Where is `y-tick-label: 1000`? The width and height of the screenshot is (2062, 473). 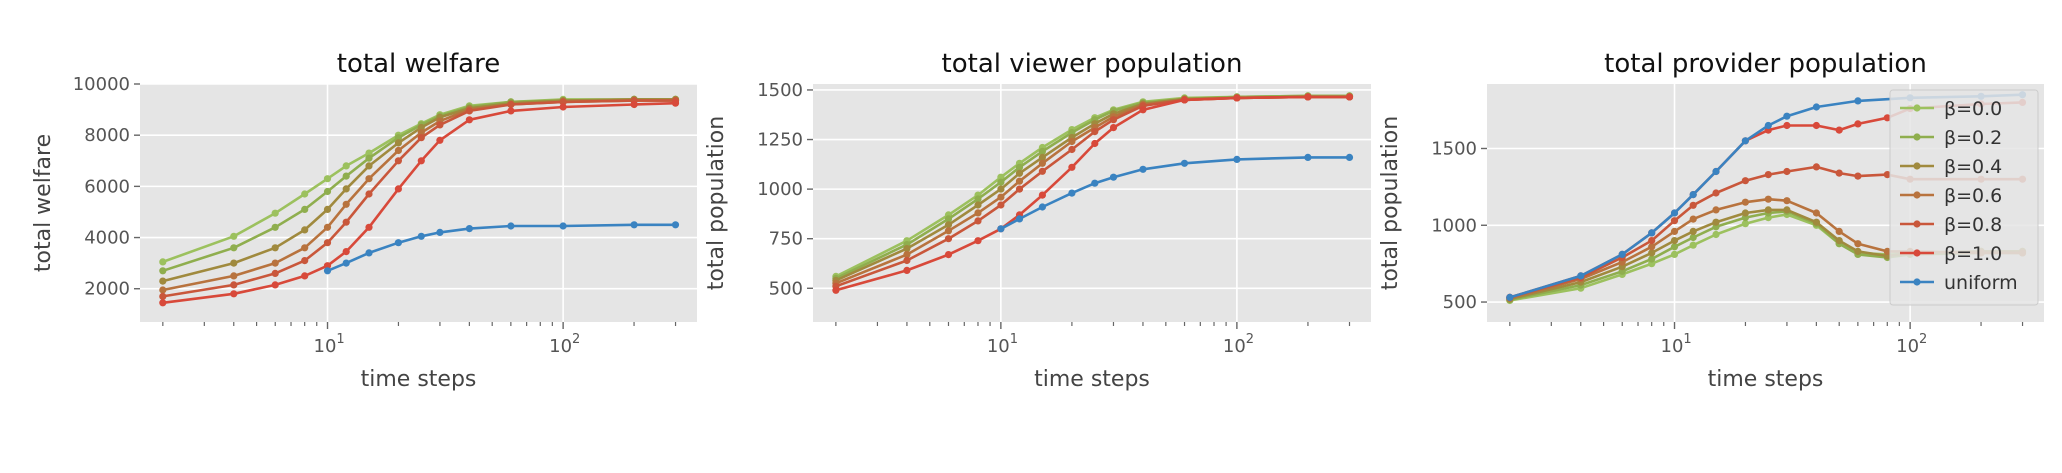
y-tick-label: 1000 is located at coordinates (1454, 225).